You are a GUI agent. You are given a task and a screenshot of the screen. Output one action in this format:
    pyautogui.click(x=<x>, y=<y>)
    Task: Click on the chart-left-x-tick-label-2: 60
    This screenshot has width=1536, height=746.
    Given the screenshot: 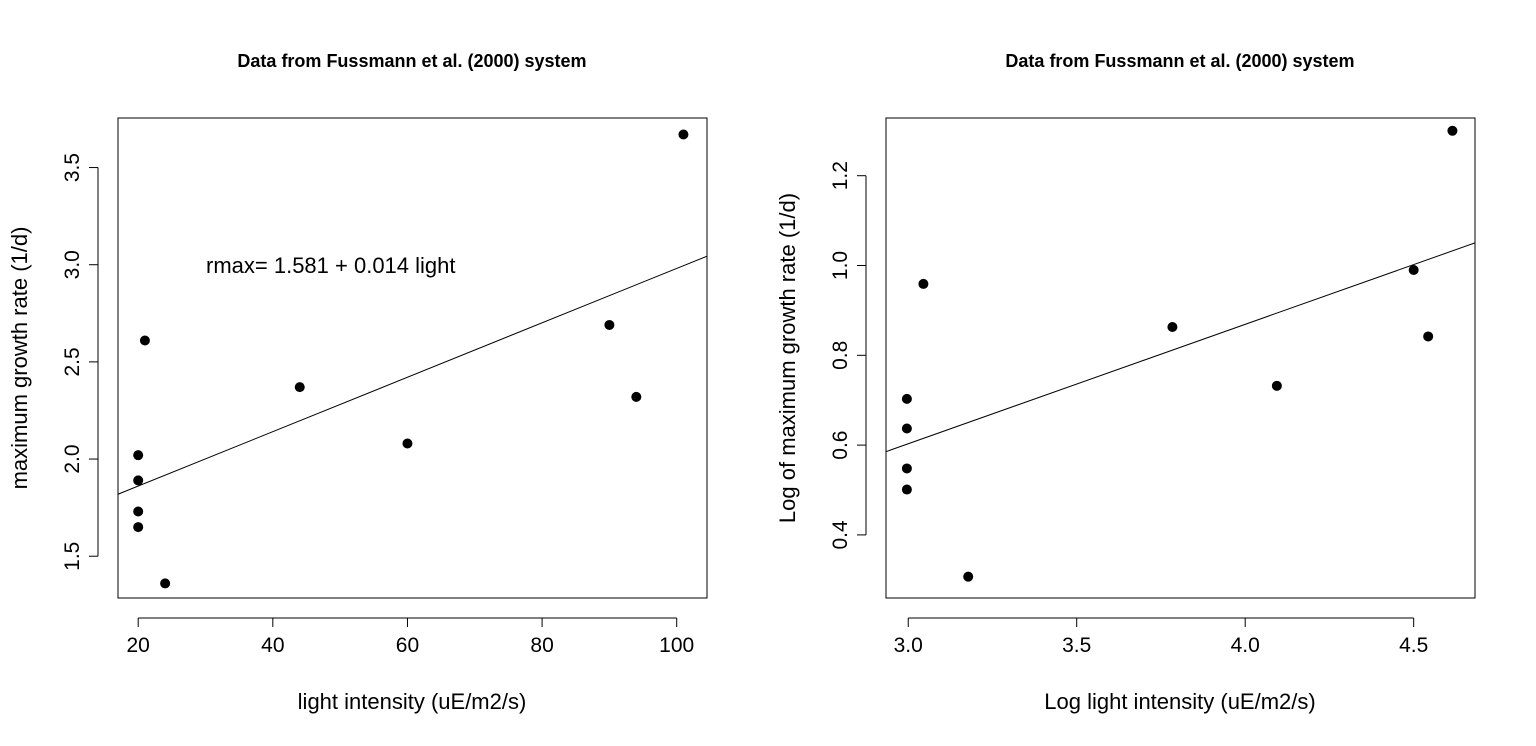 What is the action you would take?
    pyautogui.click(x=407, y=645)
    